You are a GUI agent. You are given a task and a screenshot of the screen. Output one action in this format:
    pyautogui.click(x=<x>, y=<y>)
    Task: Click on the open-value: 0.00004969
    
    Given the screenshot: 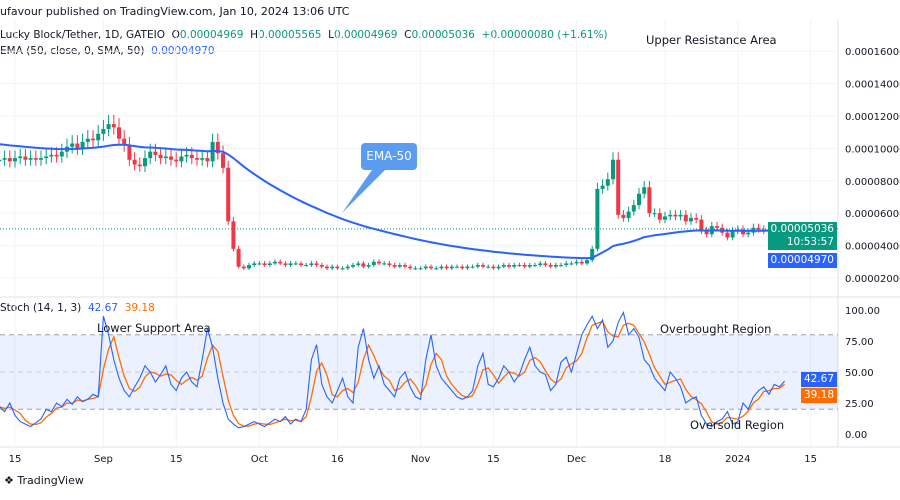 What is the action you would take?
    pyautogui.click(x=211, y=35)
    